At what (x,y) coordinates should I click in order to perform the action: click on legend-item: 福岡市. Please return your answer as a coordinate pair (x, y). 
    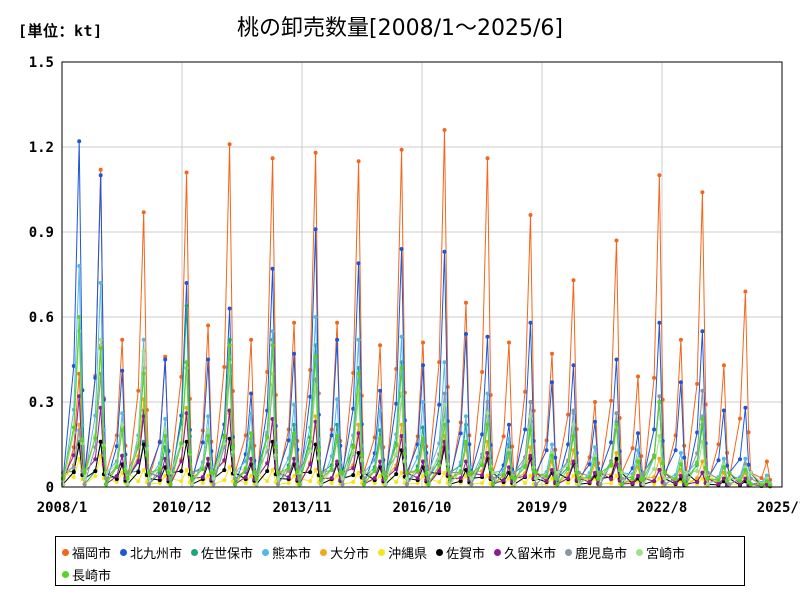
    Looking at the image, I should click on (86, 552).